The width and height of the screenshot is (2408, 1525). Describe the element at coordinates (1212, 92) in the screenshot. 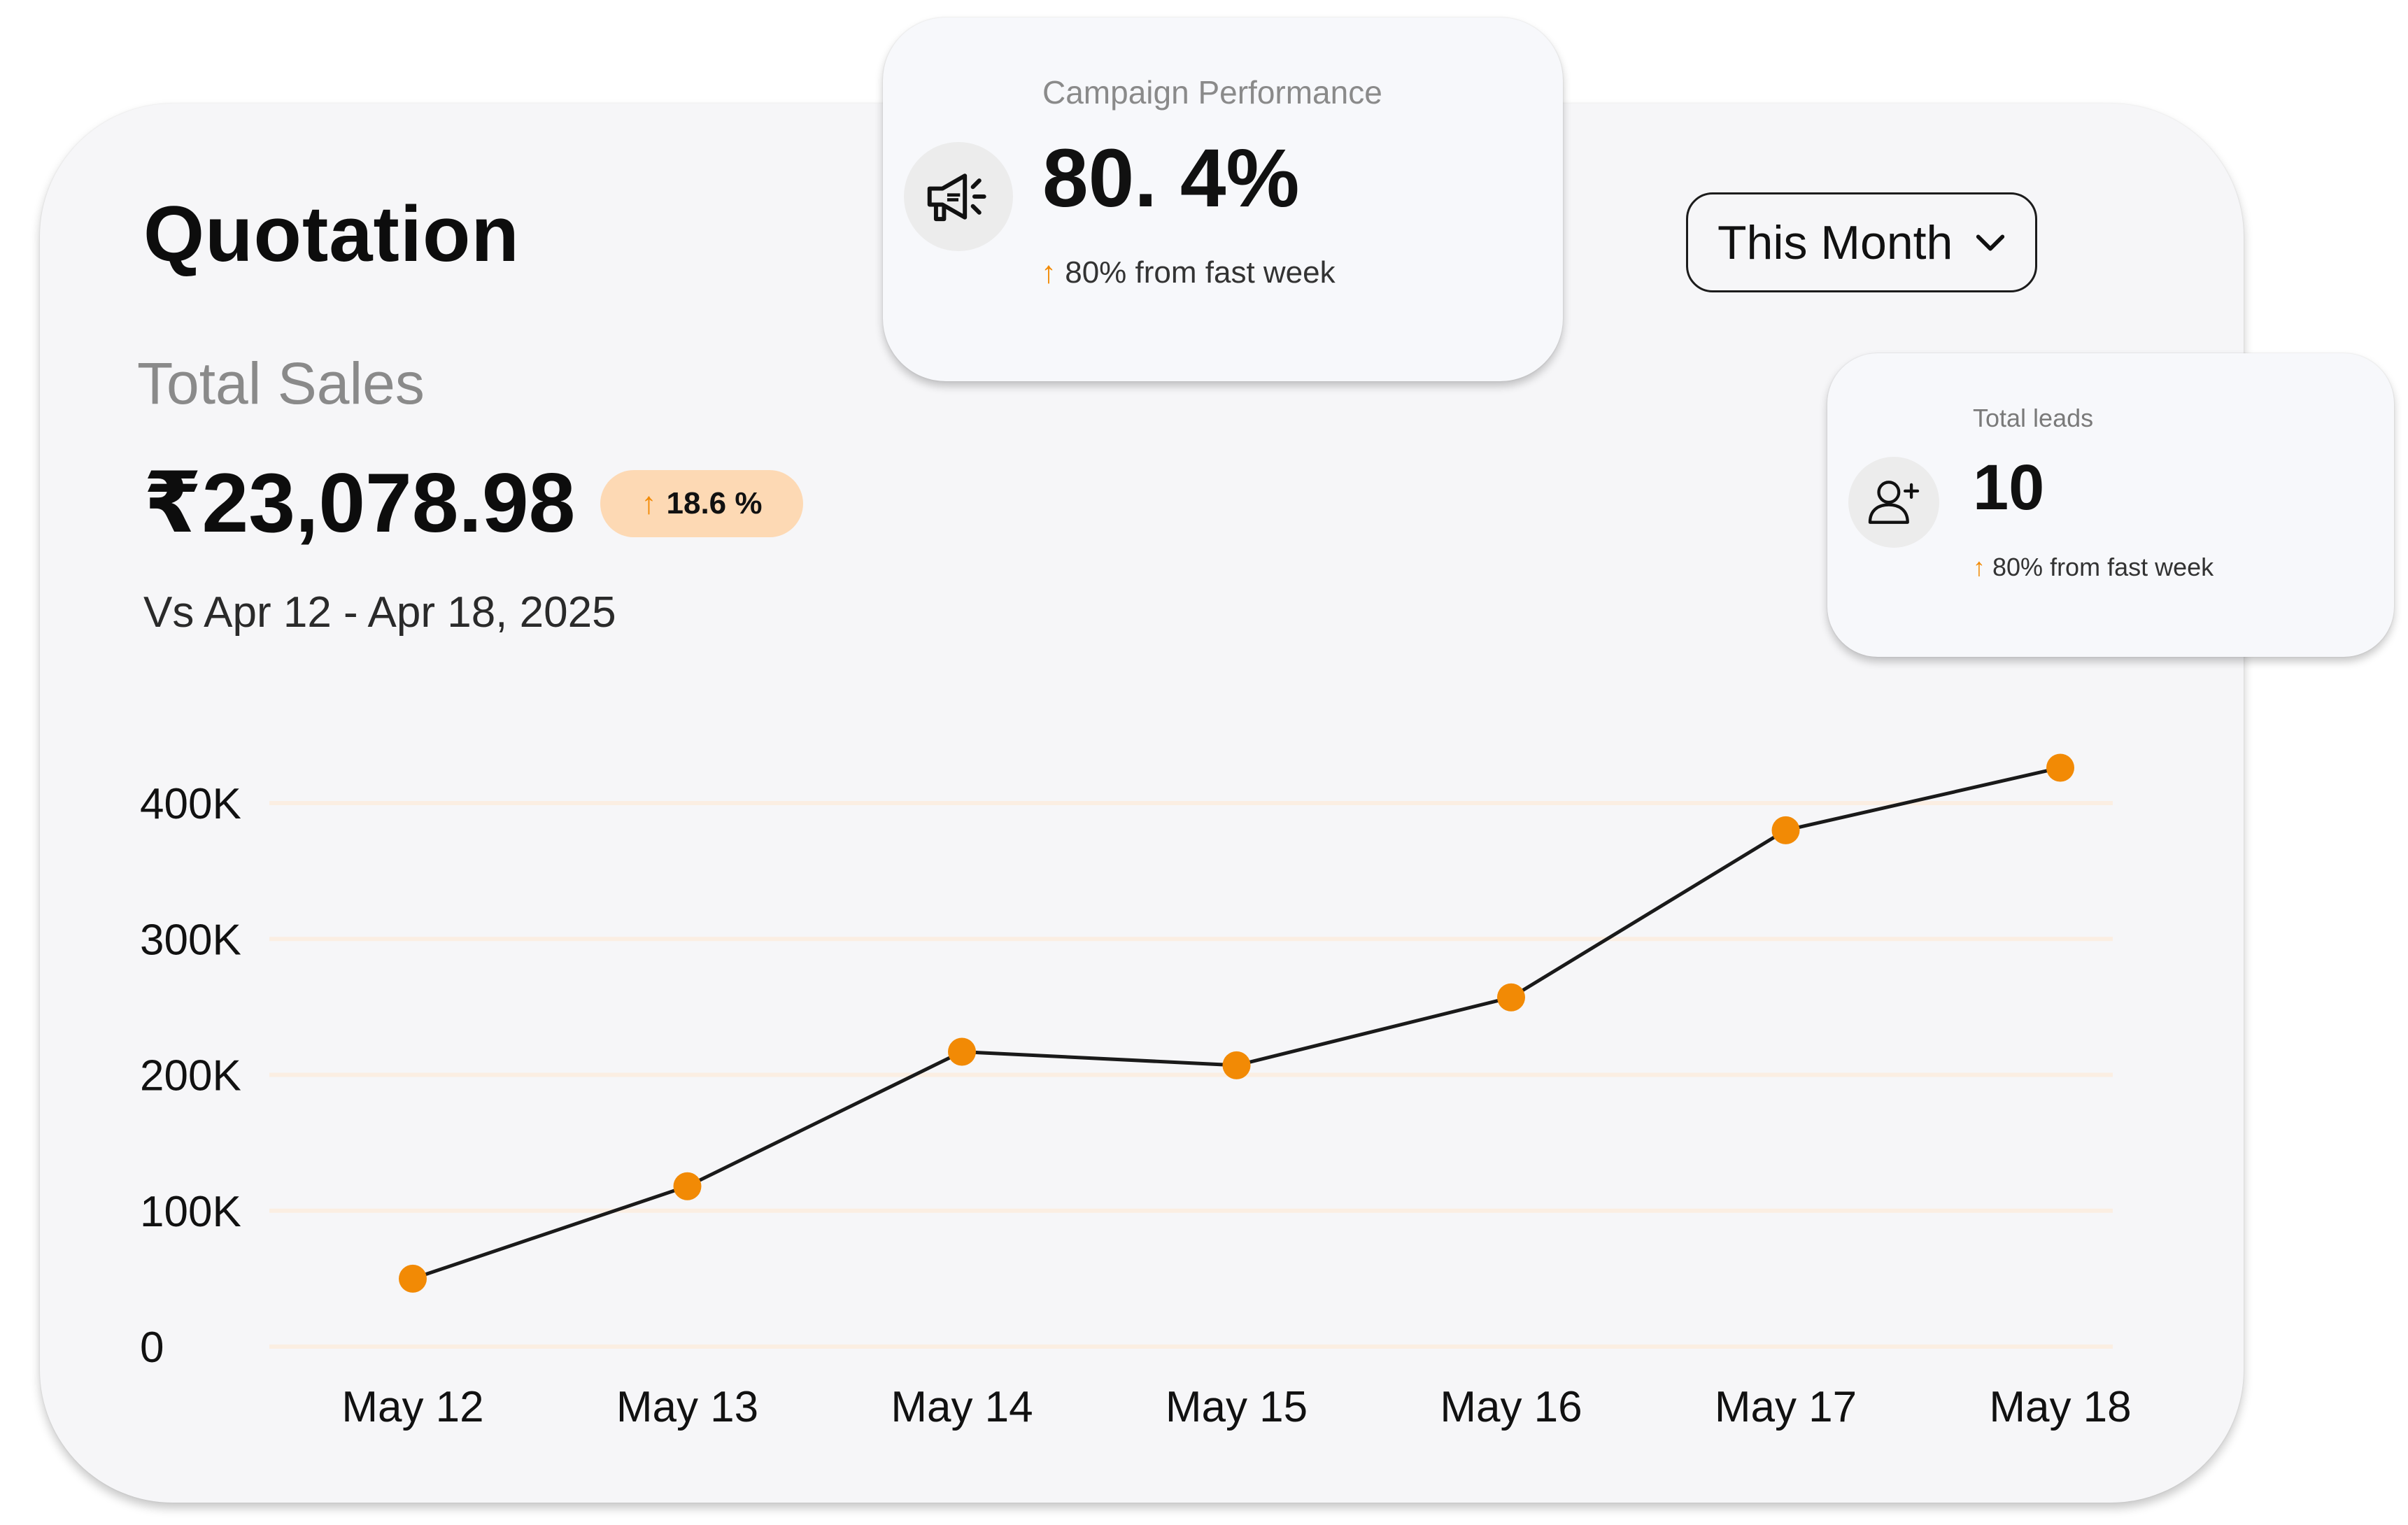

I see `campaign-performance-label: Campaign Performance` at that location.